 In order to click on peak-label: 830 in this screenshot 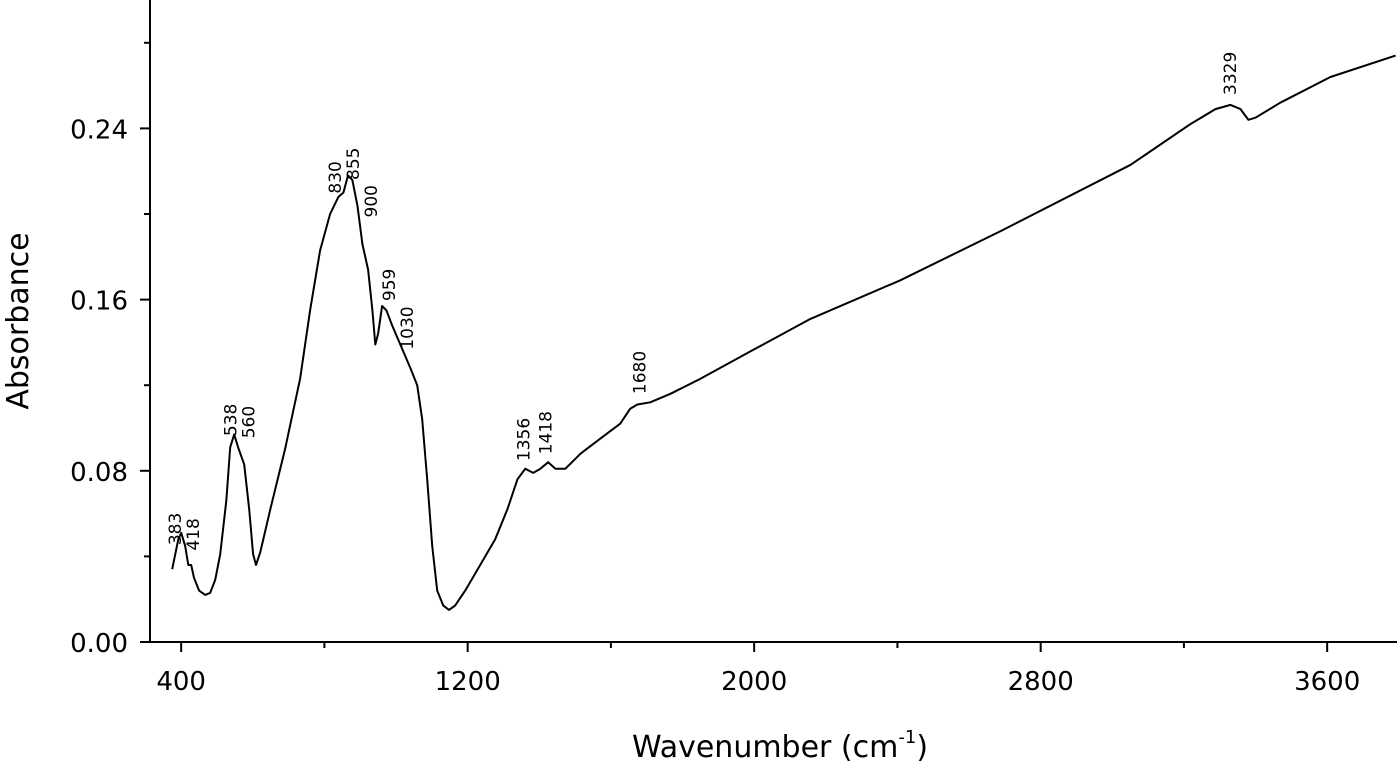, I will do `click(336, 177)`.